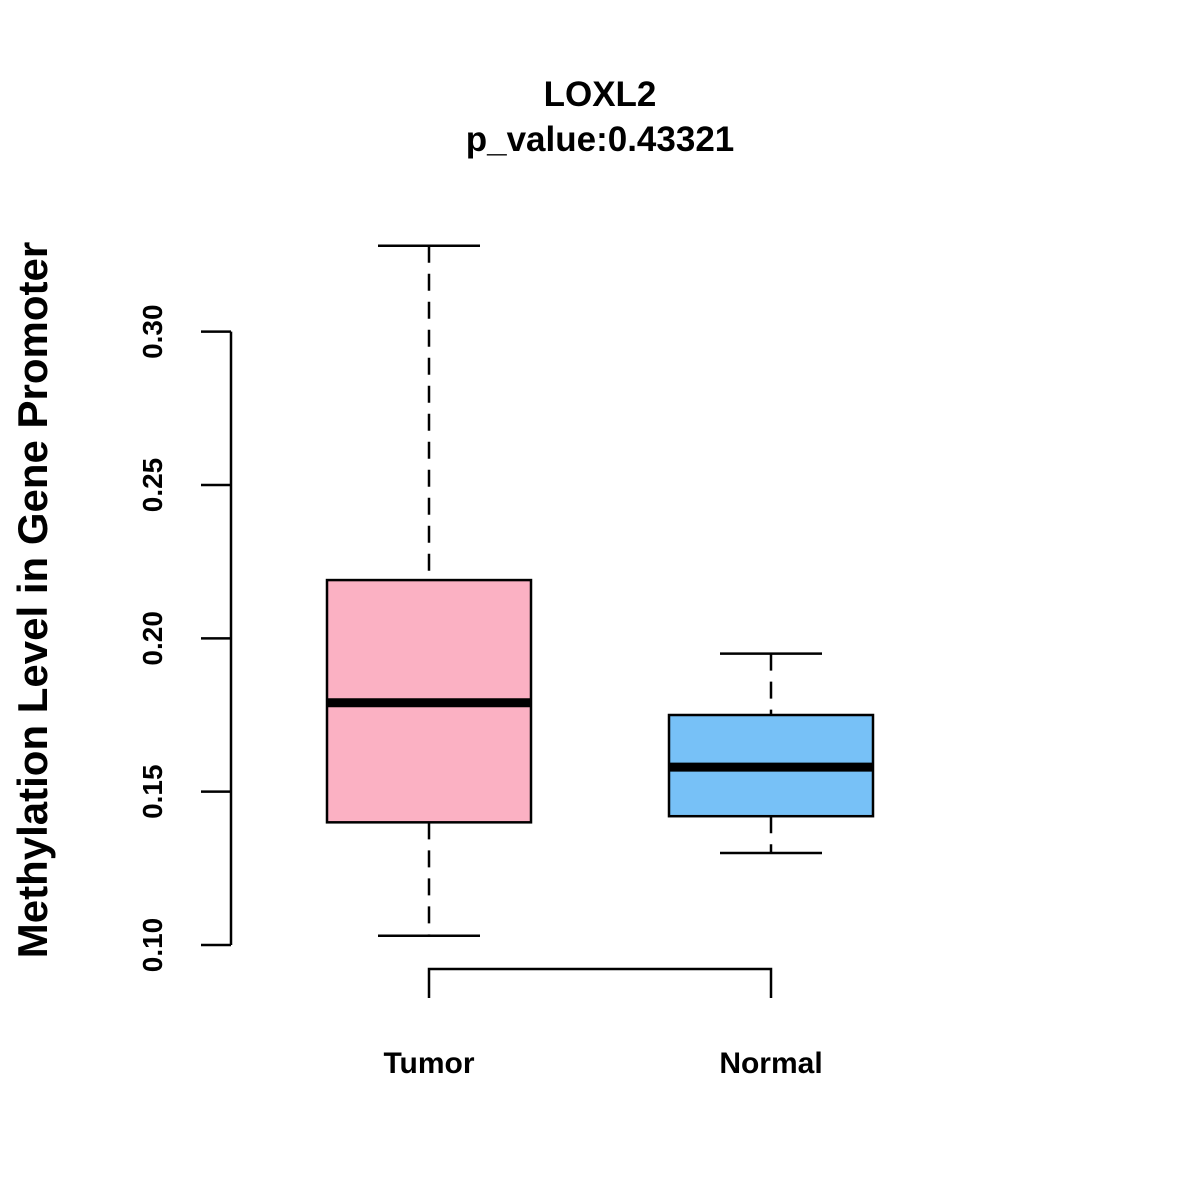  I want to click on y-tick-label: 0.20, so click(152, 638).